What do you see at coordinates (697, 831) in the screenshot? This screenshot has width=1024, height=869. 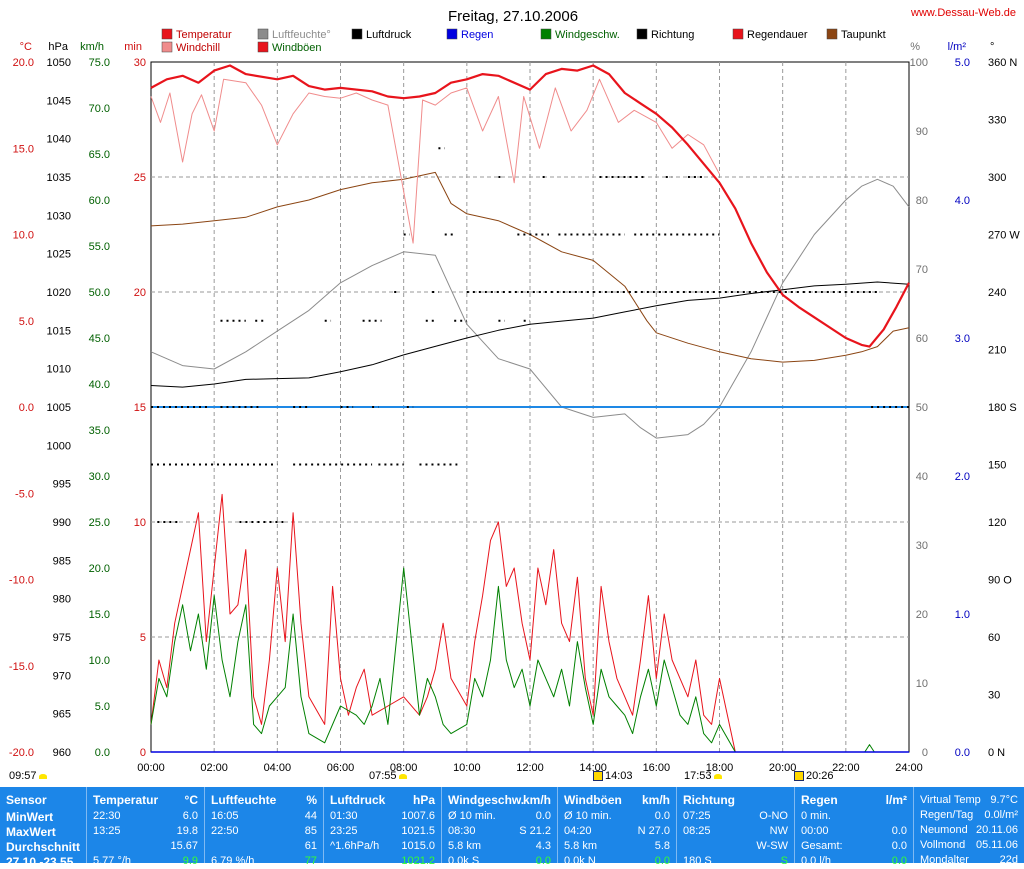 I see `max-time: 08:25` at bounding box center [697, 831].